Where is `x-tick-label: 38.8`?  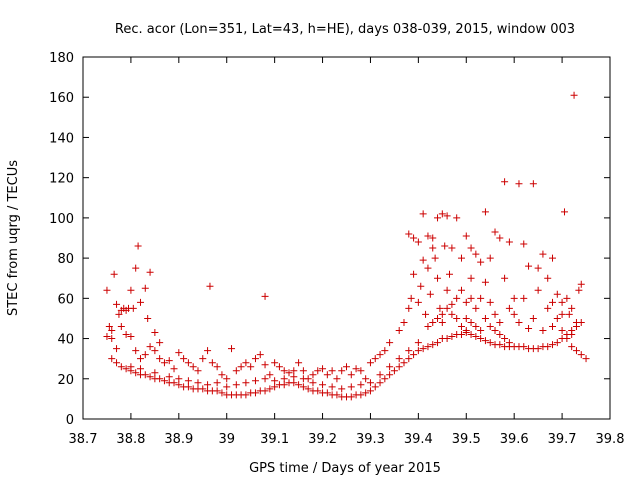
x-tick-label: 38.8 is located at coordinates (130, 439).